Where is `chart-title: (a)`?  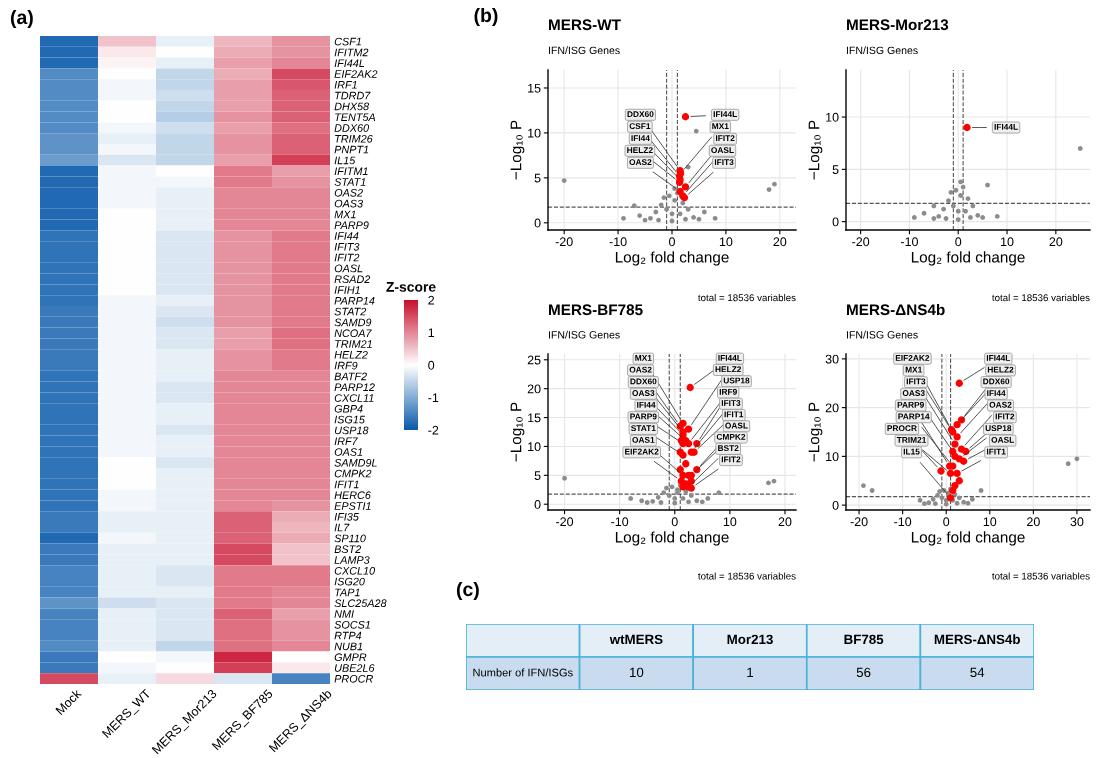
chart-title: (a) is located at coordinates (21, 19).